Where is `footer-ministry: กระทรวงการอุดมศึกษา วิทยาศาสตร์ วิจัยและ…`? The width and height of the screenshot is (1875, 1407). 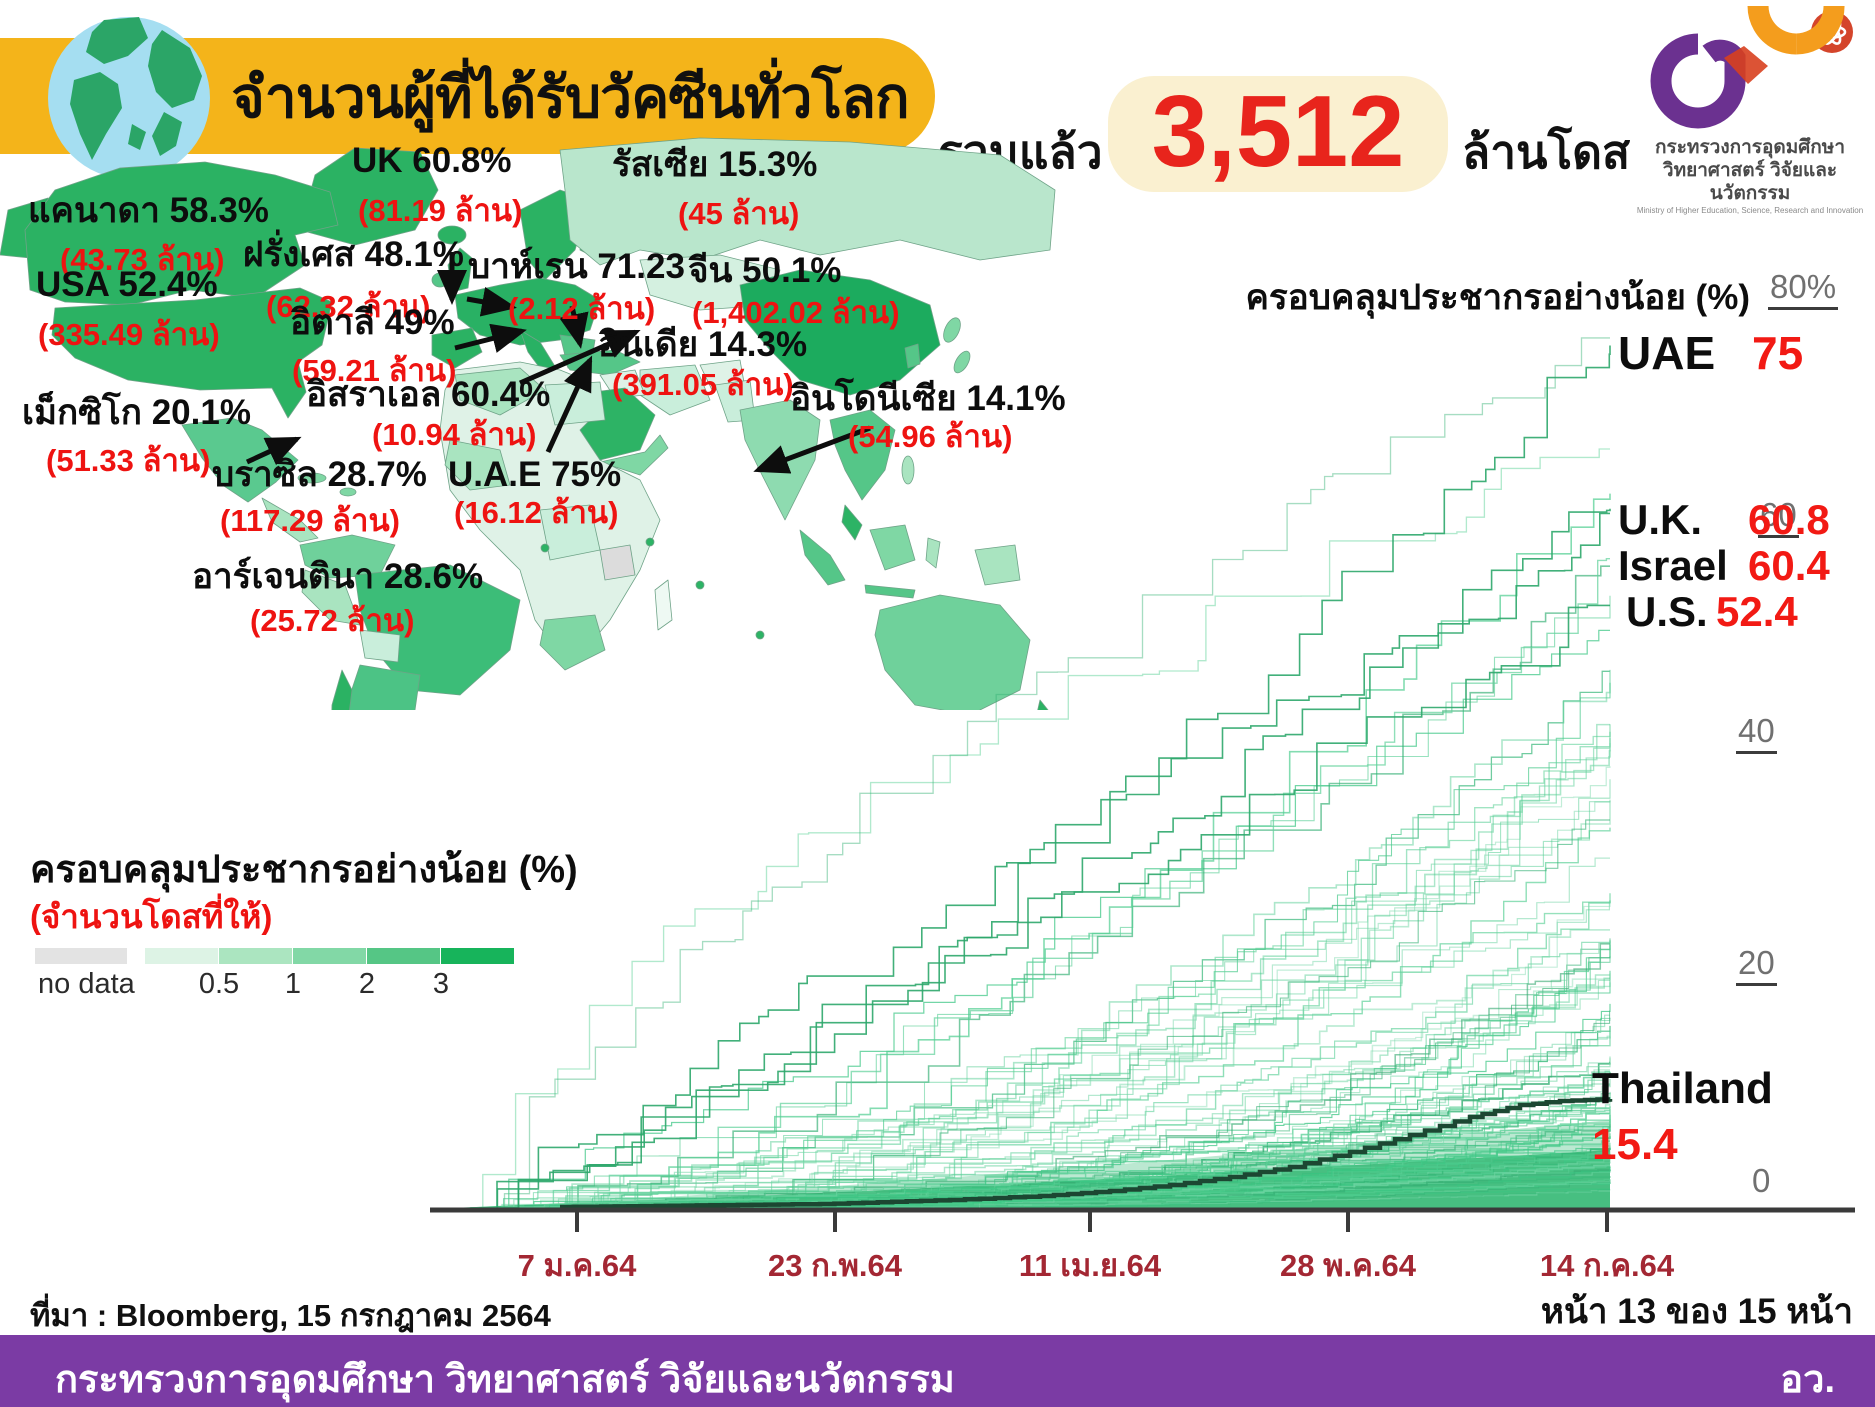
footer-ministry: กระทรวงการอุดมศึกษา วิทยาศาสตร์ วิจัยและ… is located at coordinates (505, 1380).